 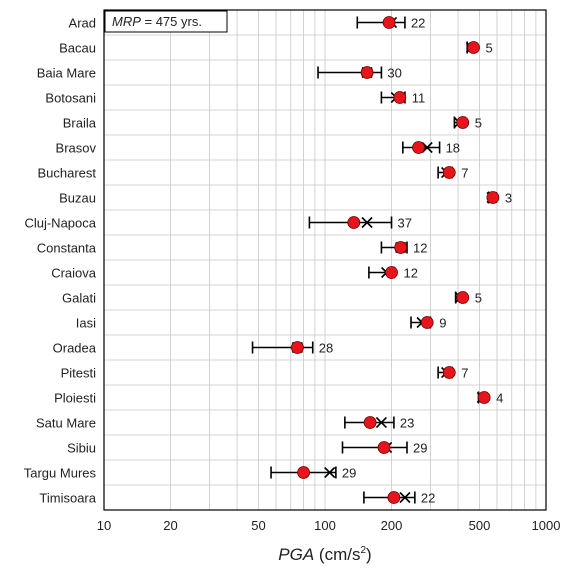 What do you see at coordinates (392, 525) in the screenshot?
I see `x-tick-label: 200` at bounding box center [392, 525].